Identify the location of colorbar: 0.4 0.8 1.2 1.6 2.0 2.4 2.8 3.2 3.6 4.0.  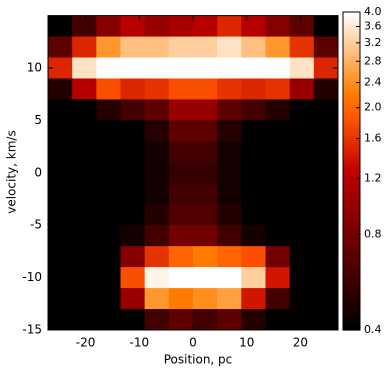
(362, 170).